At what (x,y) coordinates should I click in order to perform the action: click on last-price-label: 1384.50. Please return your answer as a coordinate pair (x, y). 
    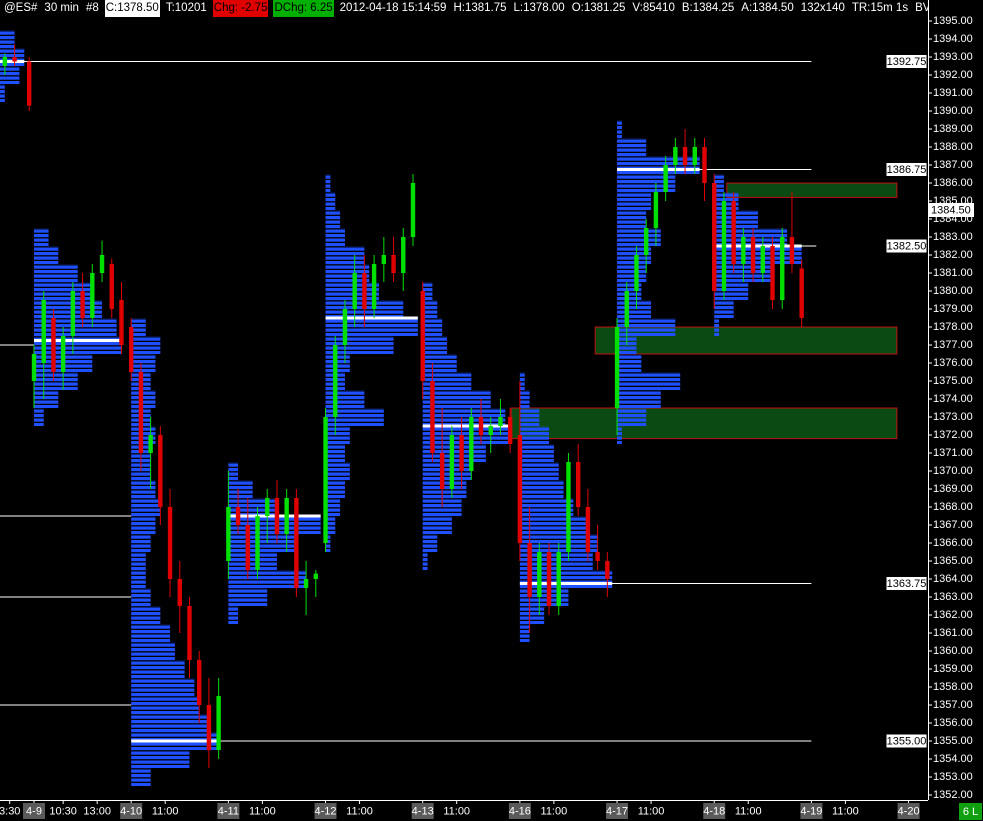
    Looking at the image, I should click on (951, 210).